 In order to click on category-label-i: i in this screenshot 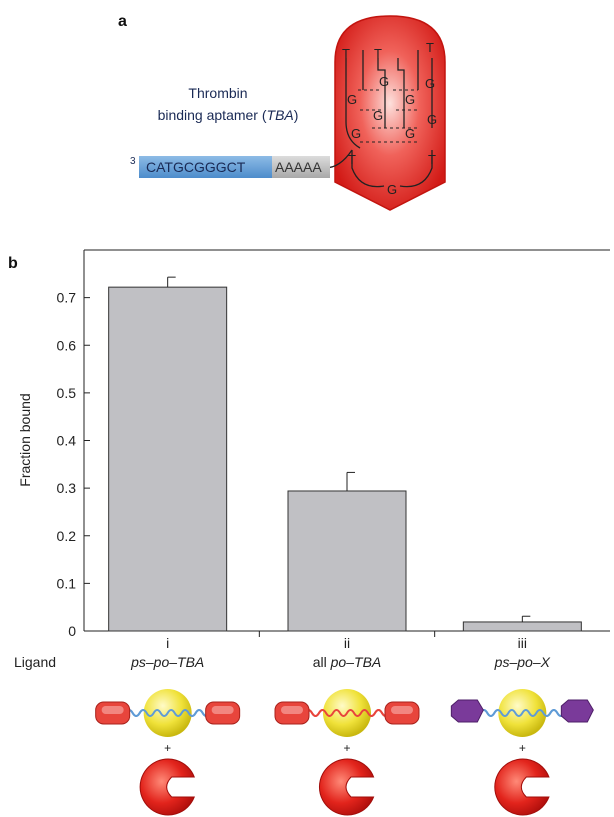, I will do `click(167, 643)`.